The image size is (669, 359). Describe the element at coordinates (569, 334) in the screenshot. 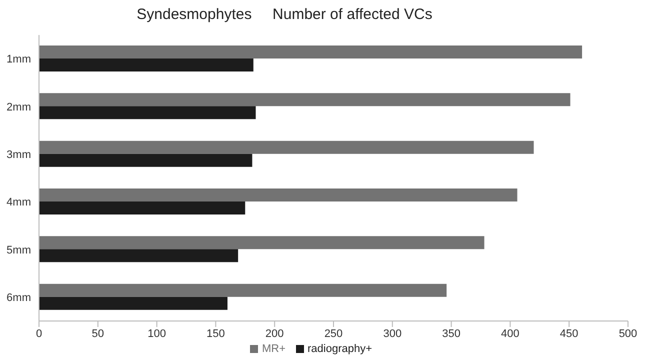

I see `x-tick-label: 450` at that location.